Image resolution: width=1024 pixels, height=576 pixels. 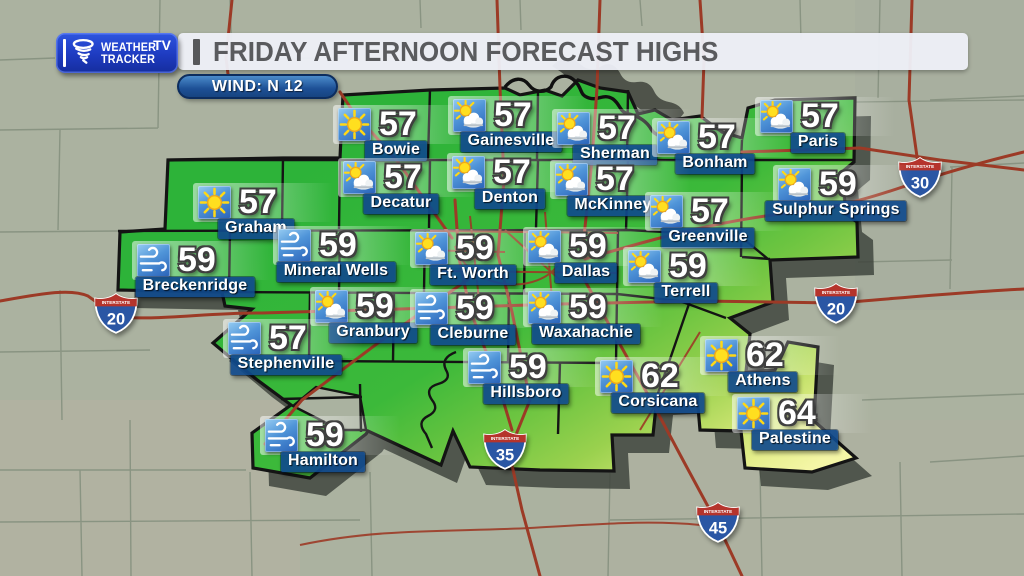 What do you see at coordinates (715, 164) in the screenshot?
I see `city-name-badge: Bonham` at bounding box center [715, 164].